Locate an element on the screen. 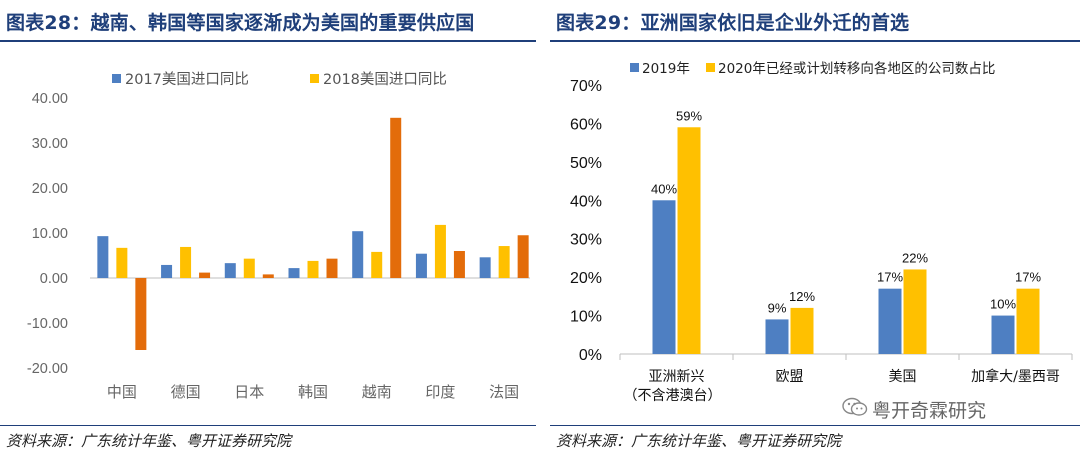 The height and width of the screenshot is (463, 1080). data-label: 59% is located at coordinates (689, 115).